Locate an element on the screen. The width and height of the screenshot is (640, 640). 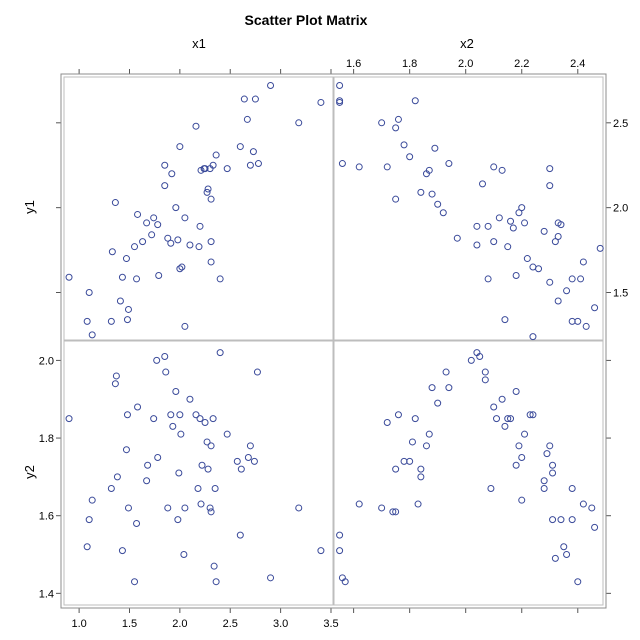
column-label-x1: x1 is located at coordinates (199, 43).